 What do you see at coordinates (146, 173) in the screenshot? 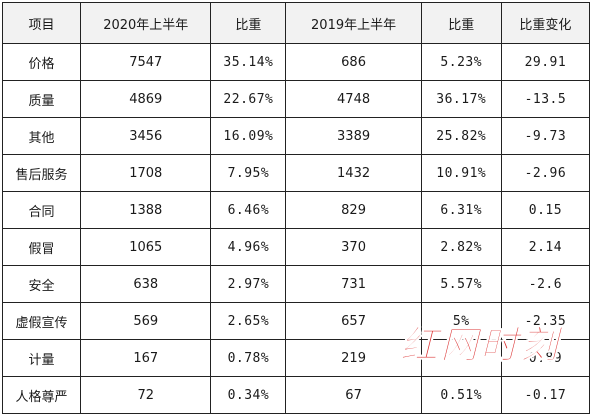
I see `cell-2020-count: 1708` at bounding box center [146, 173].